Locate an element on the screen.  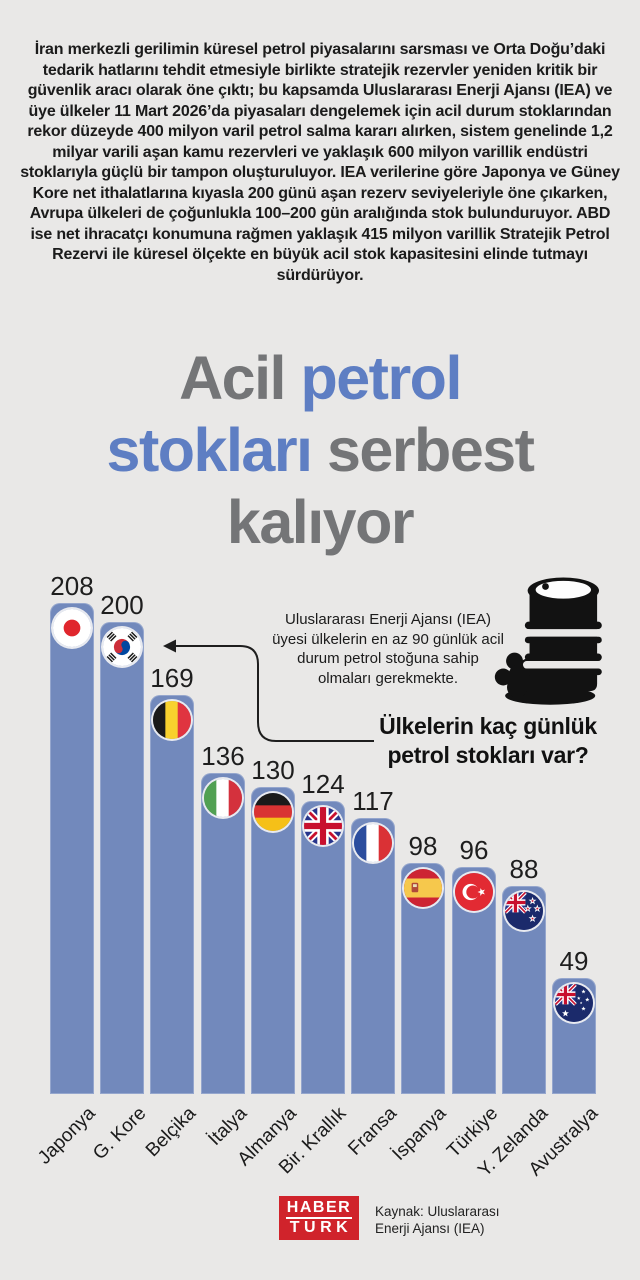
bar-almanya is located at coordinates (273, 940).